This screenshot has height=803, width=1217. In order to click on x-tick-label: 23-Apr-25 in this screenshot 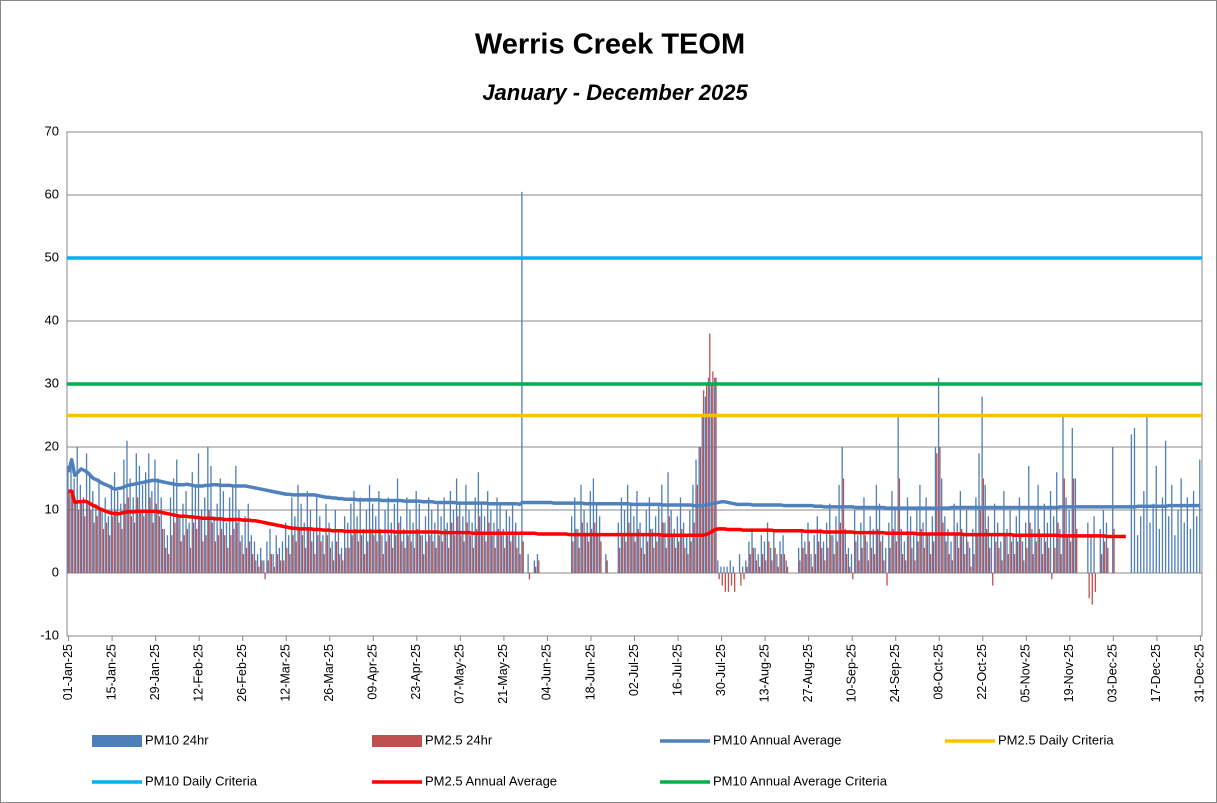, I will do `click(416, 672)`.